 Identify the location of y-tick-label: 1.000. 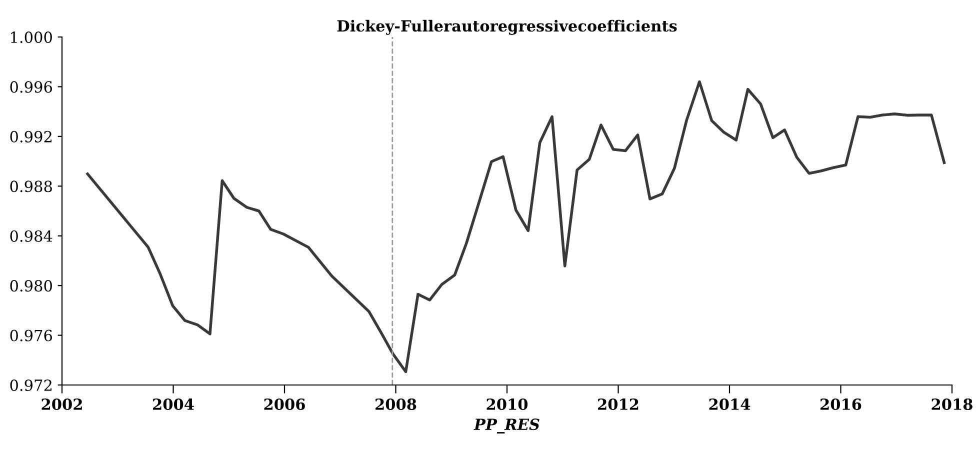
(31, 37).